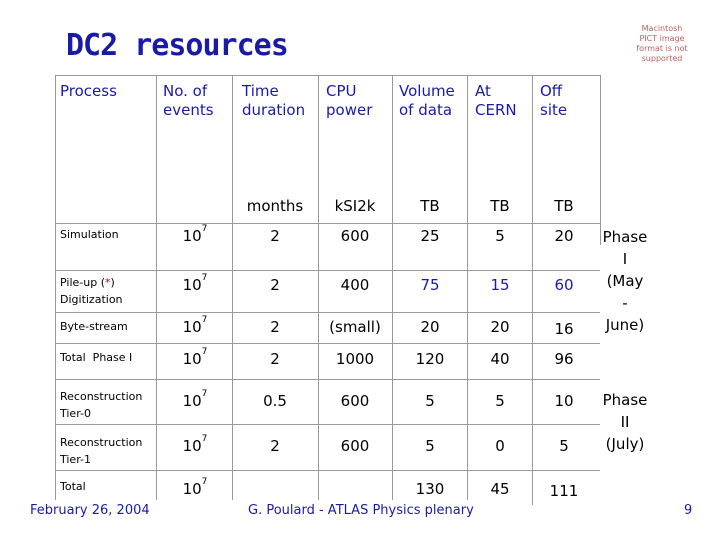  I want to click on header-cpu: CPU power, so click(349, 100).